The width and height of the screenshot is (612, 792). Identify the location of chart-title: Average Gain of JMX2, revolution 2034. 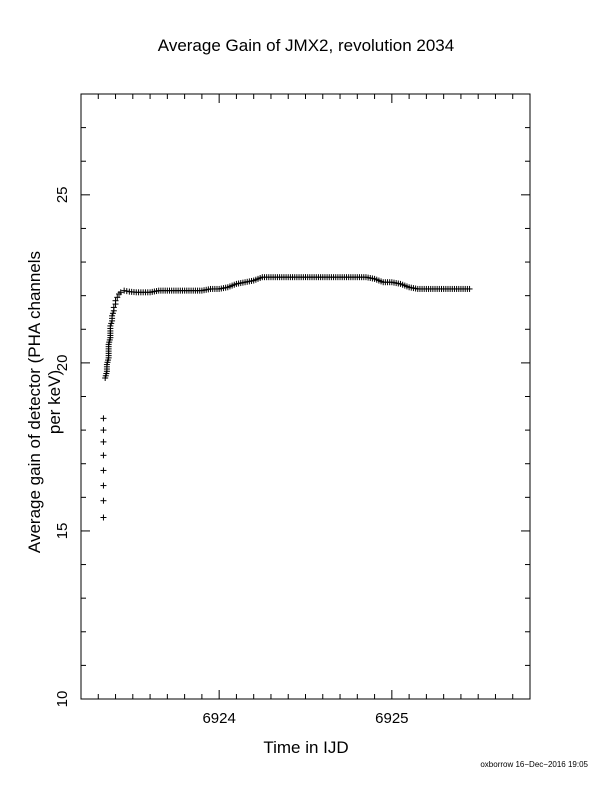
(306, 45).